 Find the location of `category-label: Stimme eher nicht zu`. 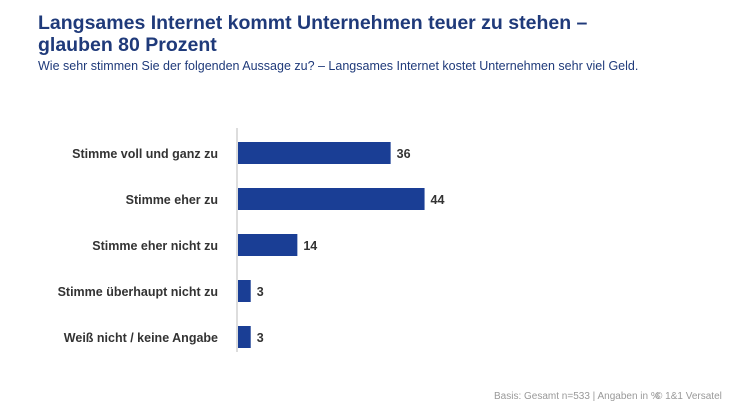

category-label: Stimme eher nicht zu is located at coordinates (155, 246).